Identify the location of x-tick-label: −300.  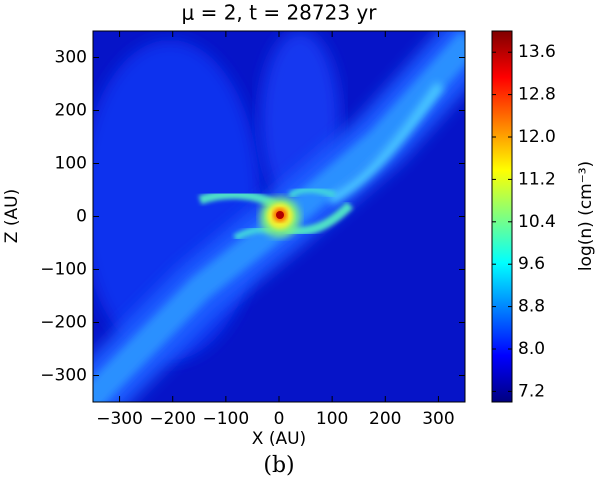
(119, 419).